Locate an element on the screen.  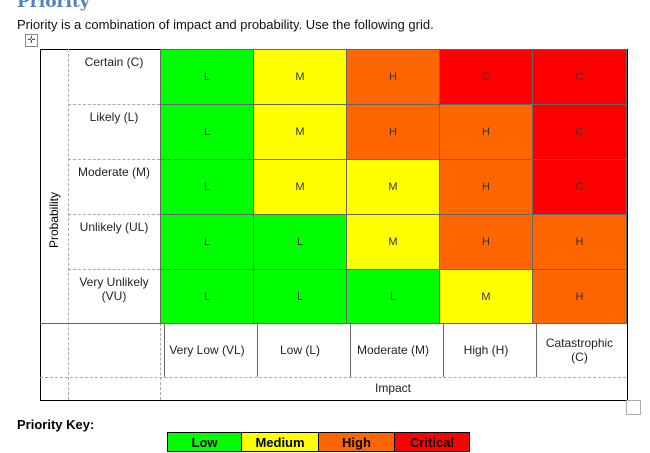
column-label: Catastrophic (C) is located at coordinates (579, 350).